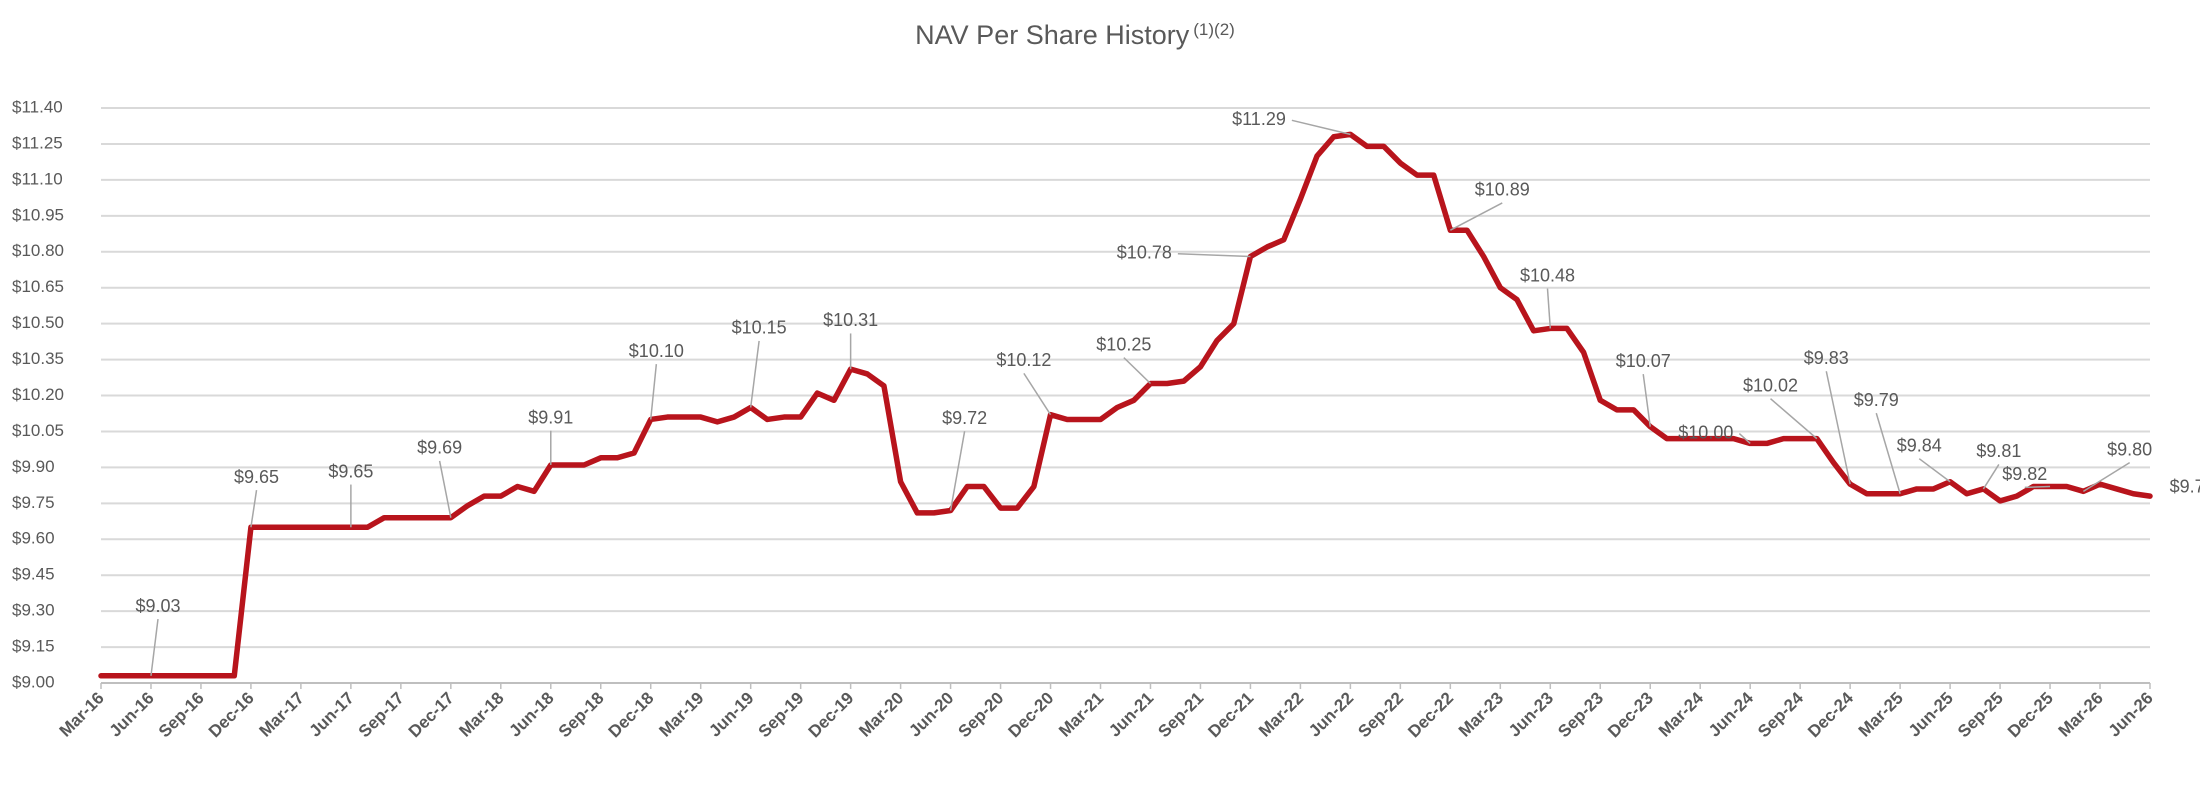 This screenshot has height=790, width=2200. What do you see at coordinates (231, 714) in the screenshot?
I see `x-tick-label: Dec-16` at bounding box center [231, 714].